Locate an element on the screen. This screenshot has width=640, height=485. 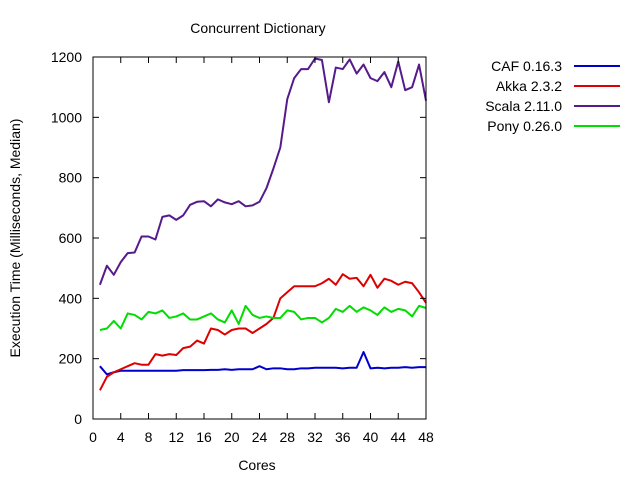
y-axis-label: Execution Time (Milliseconds, Median) is located at coordinates (15, 238).